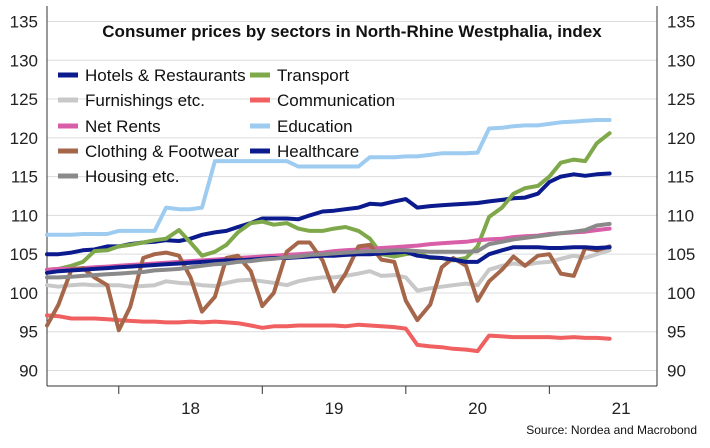  What do you see at coordinates (681, 60) in the screenshot?
I see `y-tick-label-right: 130` at bounding box center [681, 60].